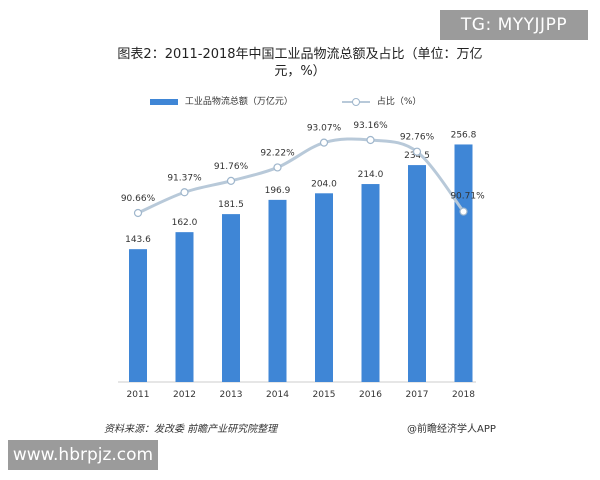  What do you see at coordinates (231, 180) in the screenshot?
I see `share-point-2013` at bounding box center [231, 180].